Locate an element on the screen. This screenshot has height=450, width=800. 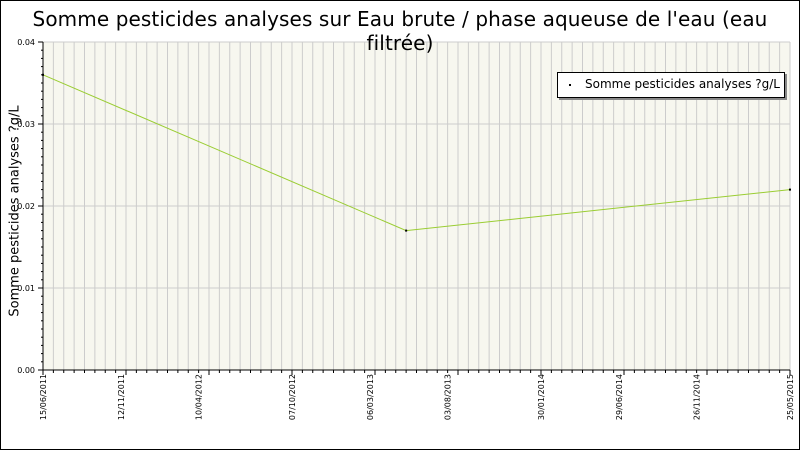
x-tick-label: 25/05/2015 is located at coordinates (790, 397).